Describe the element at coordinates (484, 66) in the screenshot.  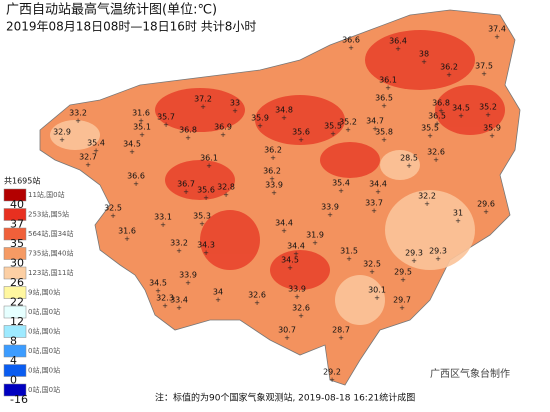
I see `station-value: 37.5` at that location.